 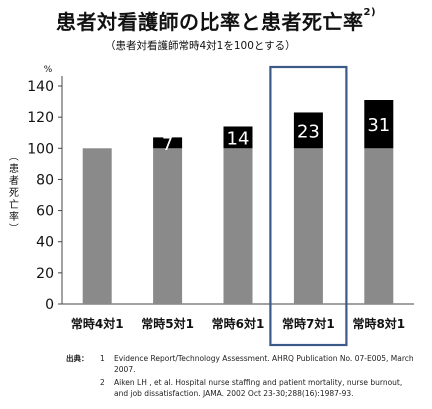 I want to click on y-tick-label: 140, so click(x=40, y=87).